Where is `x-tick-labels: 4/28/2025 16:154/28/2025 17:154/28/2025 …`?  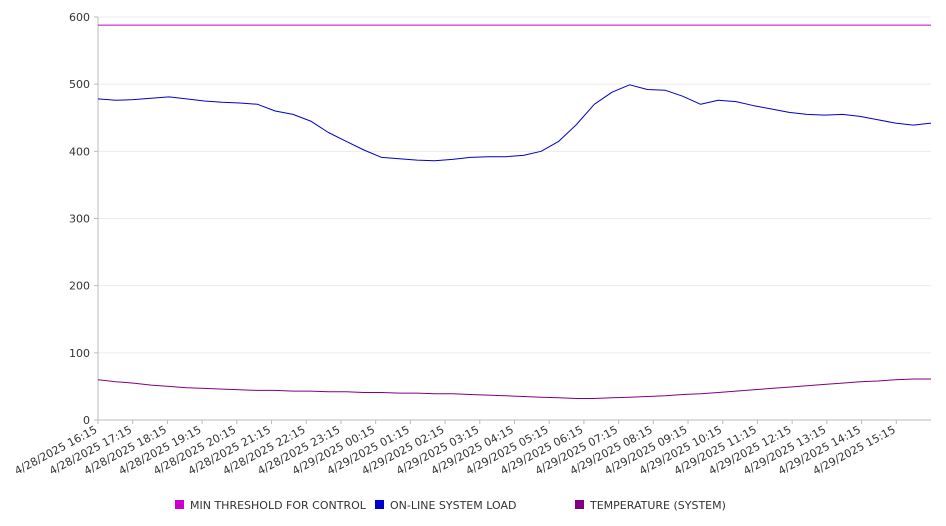 x-tick-labels: 4/28/2025 16:154/28/2025 17:154/28/2025 … is located at coordinates (454, 450).